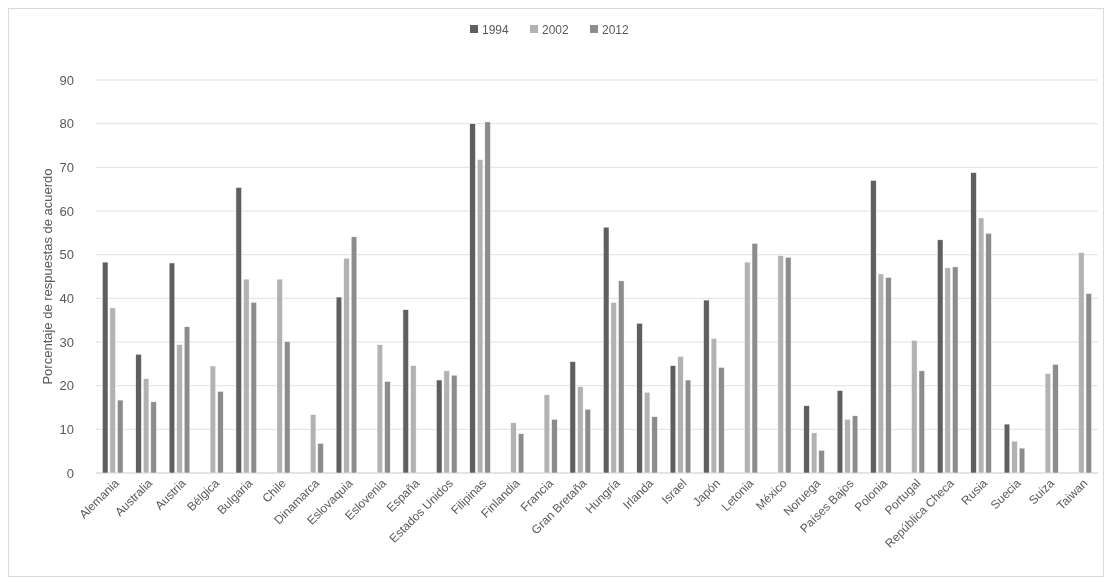  Describe the element at coordinates (66, 429) in the screenshot. I see `y-tick-label: 10` at that location.